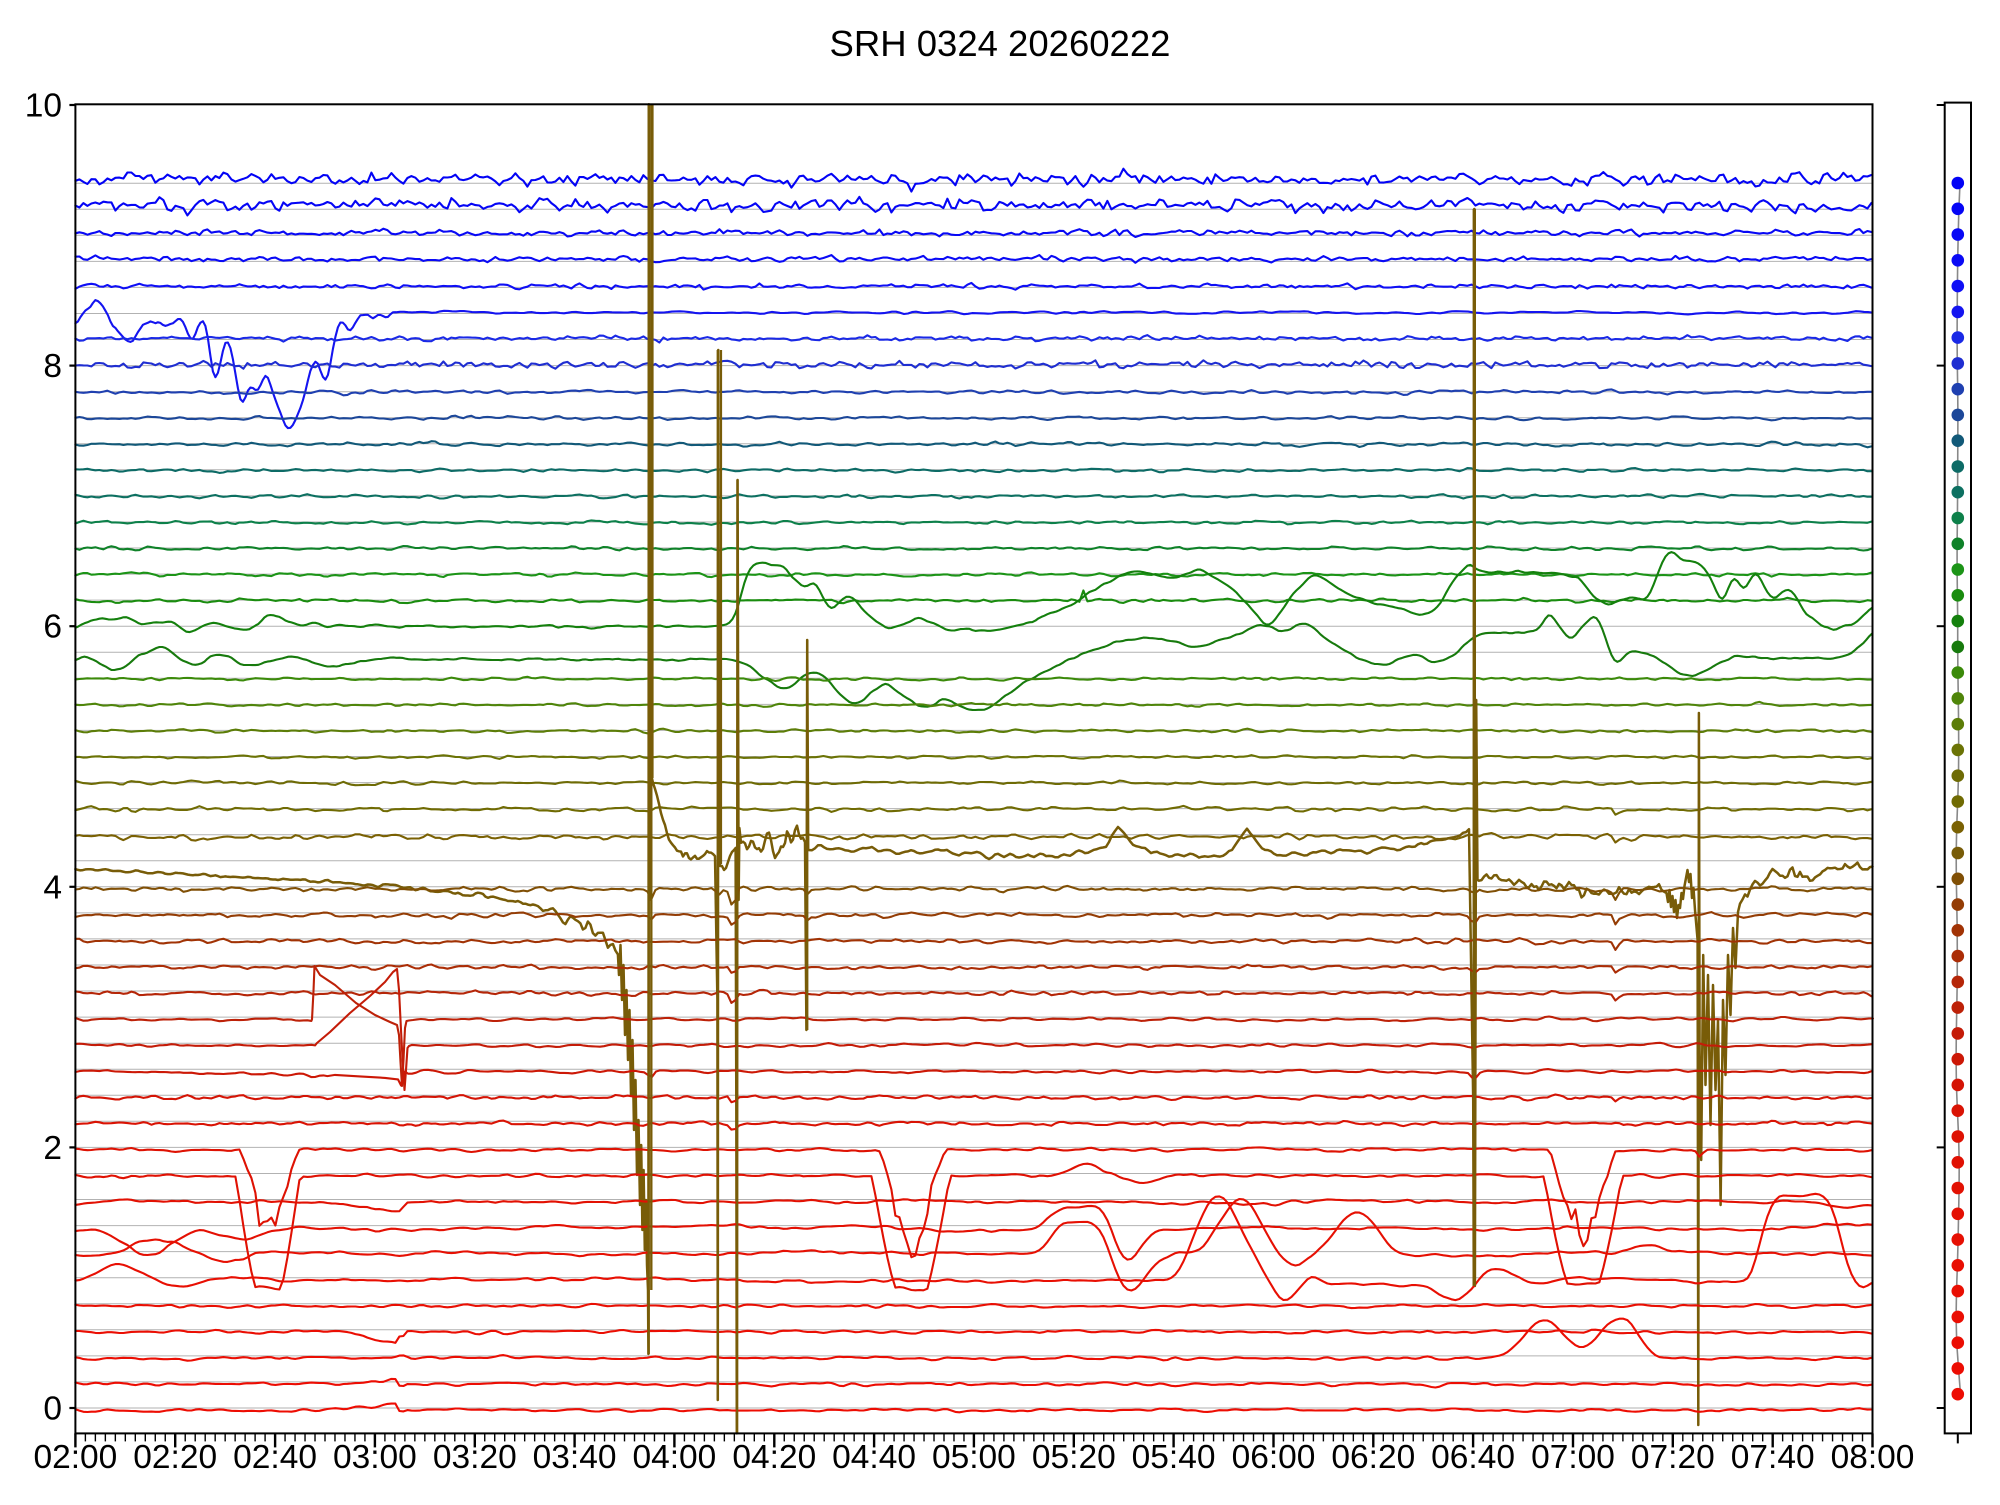 This screenshot has height=1505, width=2000. I want to click on svg-text: 04:40, so click(874, 1457).